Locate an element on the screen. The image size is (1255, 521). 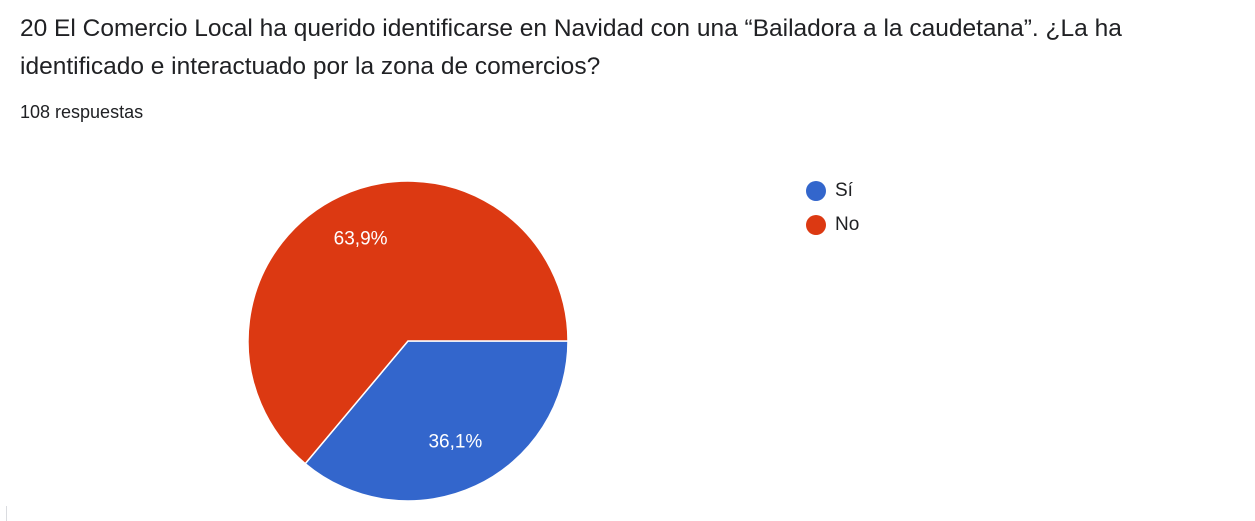
response-count: 108 respuestas is located at coordinates (82, 112).